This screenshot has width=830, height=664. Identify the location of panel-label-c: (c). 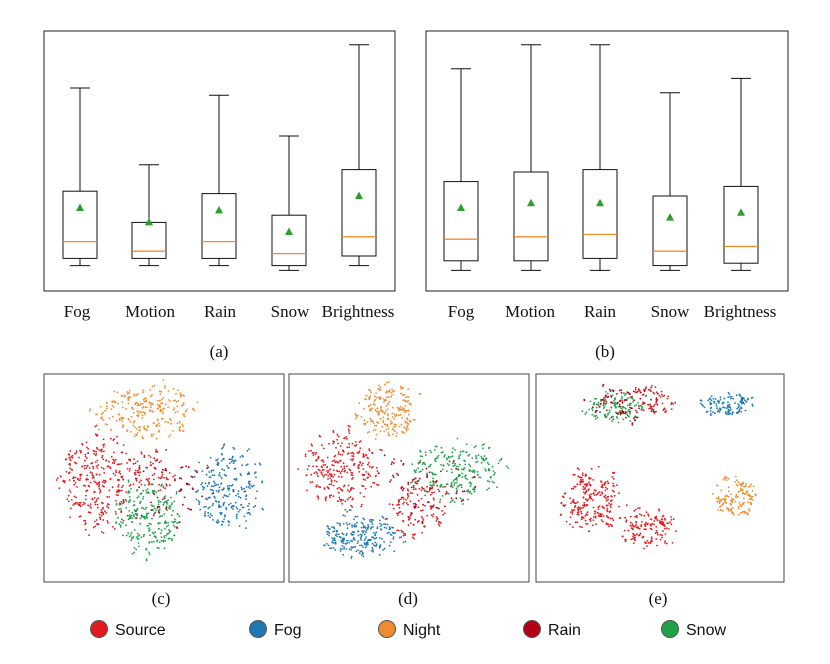
(161, 598).